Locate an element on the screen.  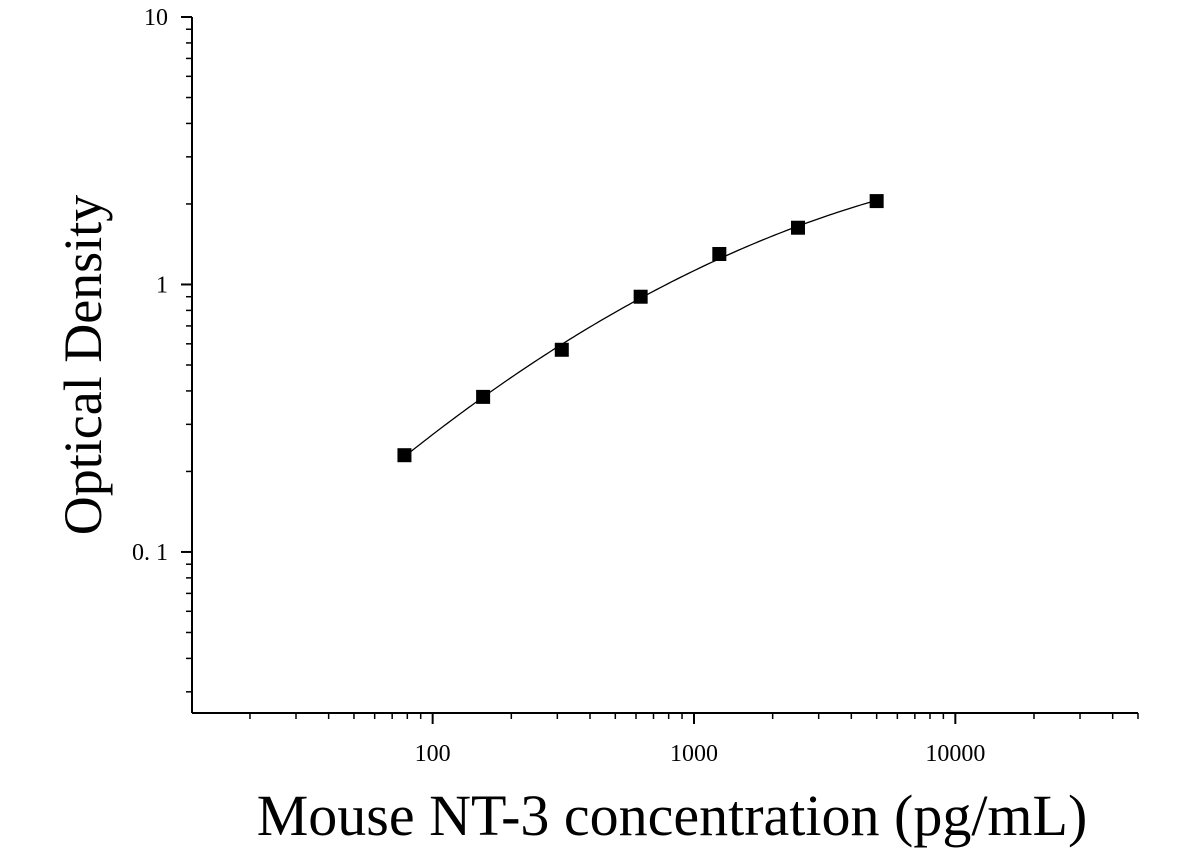
data-points is located at coordinates (640, 328).